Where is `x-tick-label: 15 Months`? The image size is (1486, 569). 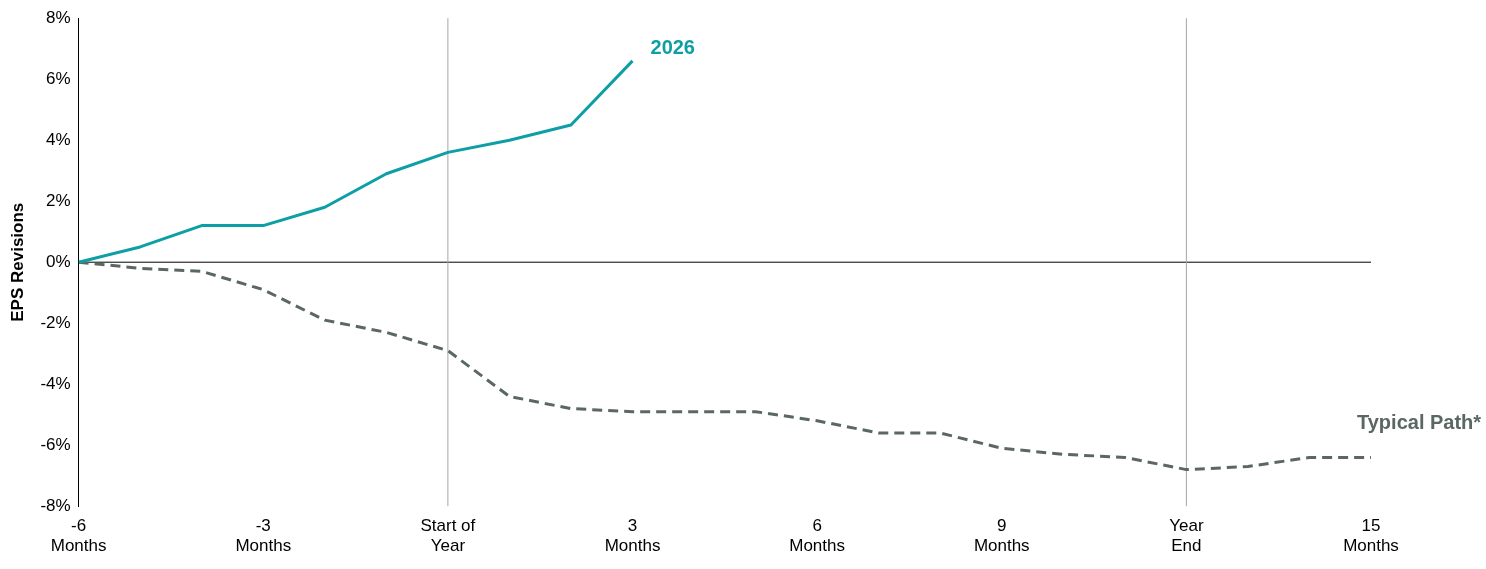
x-tick-label: 15 Months is located at coordinates (1371, 536).